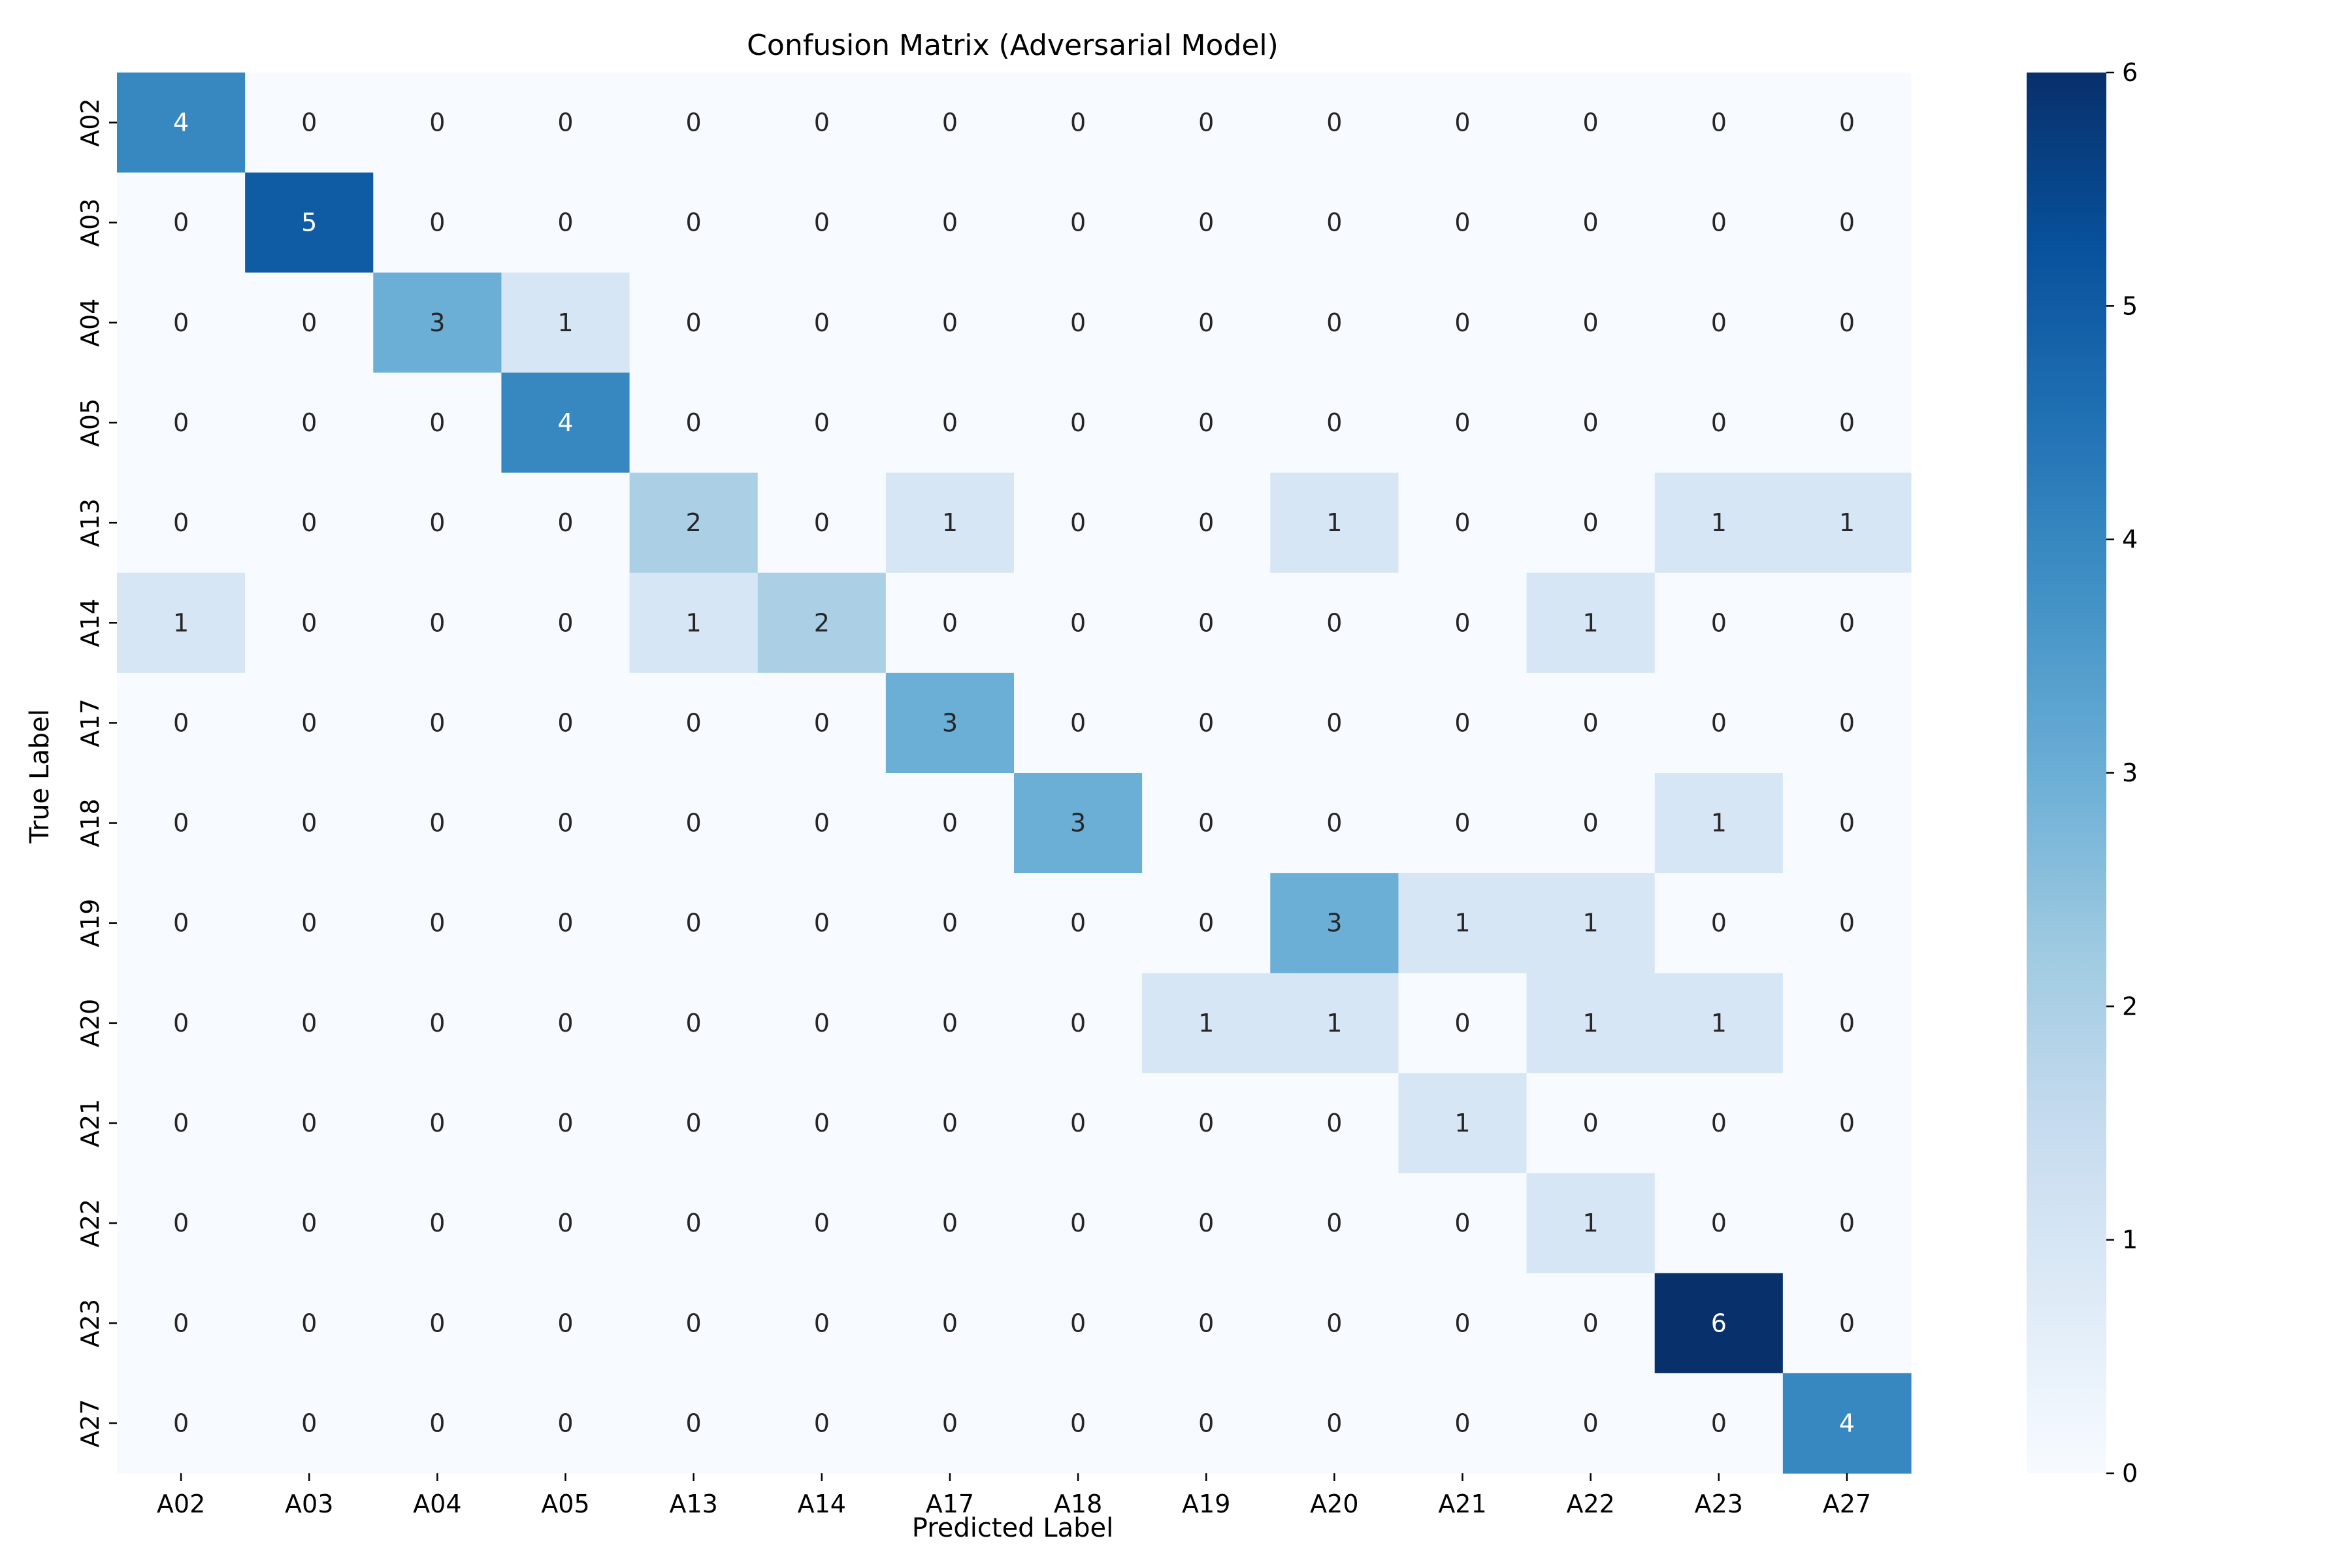 The width and height of the screenshot is (2352, 1568). What do you see at coordinates (950, 523) in the screenshot?
I see `heatmap-cell-A13-A17` at bounding box center [950, 523].